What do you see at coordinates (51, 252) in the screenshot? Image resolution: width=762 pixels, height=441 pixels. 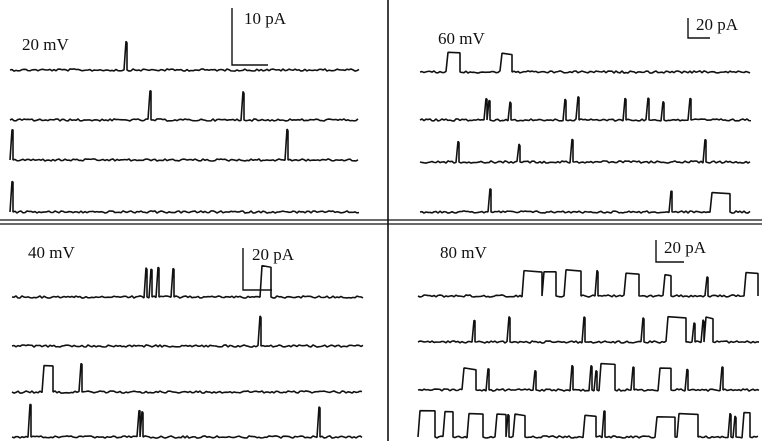 I see `voltage-label: 40 mV` at bounding box center [51, 252].